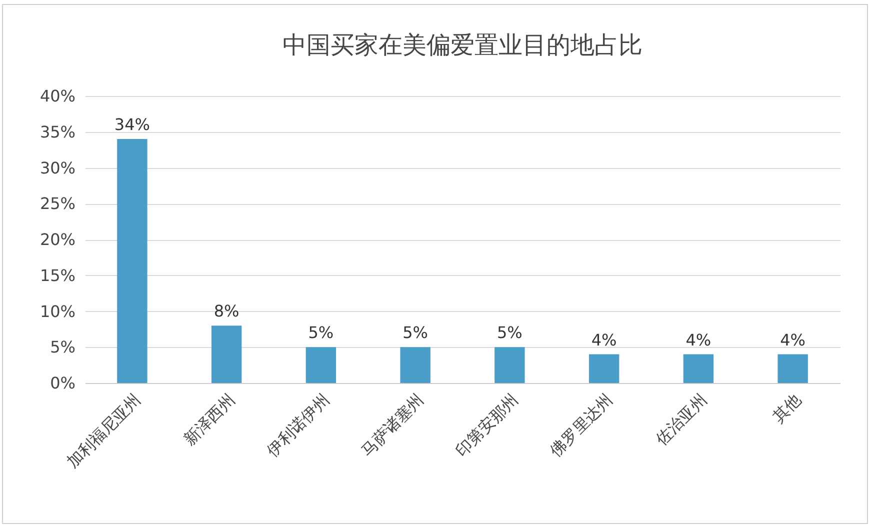  I want to click on y-tick-label: 30%, so click(58, 168).